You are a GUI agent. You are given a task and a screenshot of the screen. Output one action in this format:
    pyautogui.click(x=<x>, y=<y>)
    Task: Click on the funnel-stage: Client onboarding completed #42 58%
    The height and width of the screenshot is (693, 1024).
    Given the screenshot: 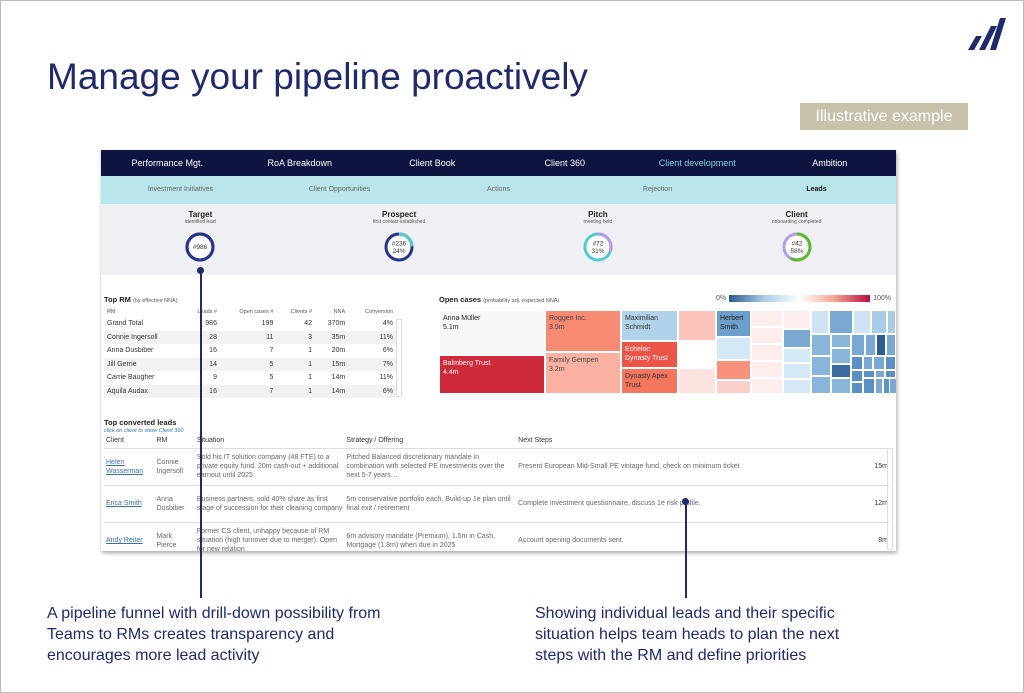 What is the action you would take?
    pyautogui.click(x=796, y=239)
    